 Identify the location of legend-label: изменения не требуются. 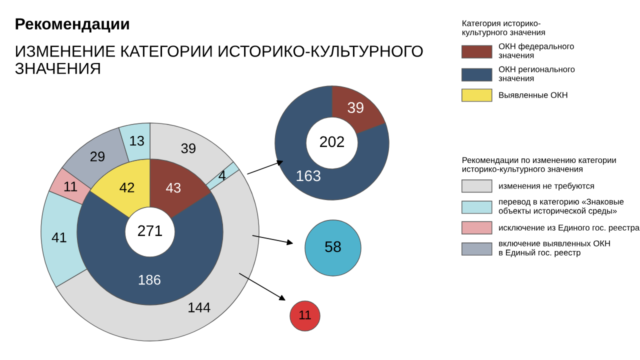
(546, 186).